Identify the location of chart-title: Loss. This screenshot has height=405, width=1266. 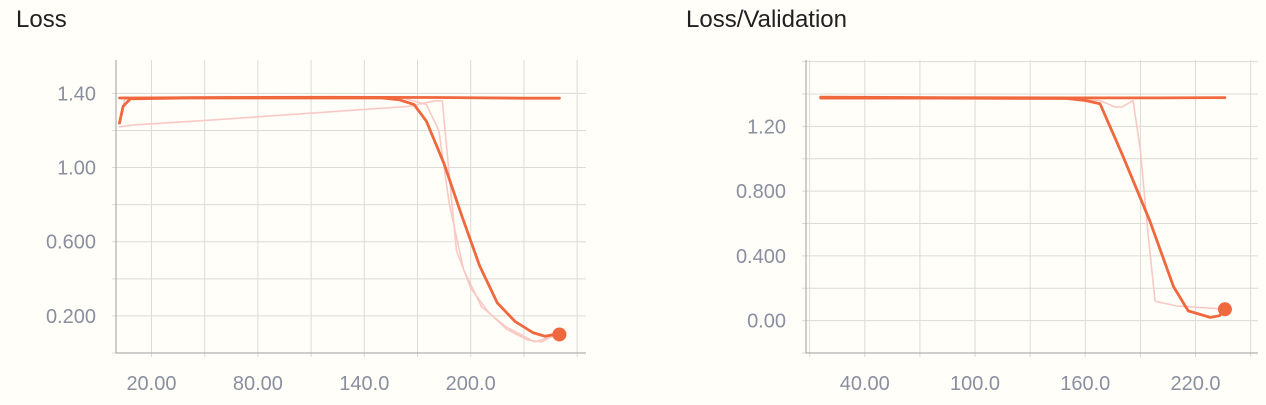
(41, 19).